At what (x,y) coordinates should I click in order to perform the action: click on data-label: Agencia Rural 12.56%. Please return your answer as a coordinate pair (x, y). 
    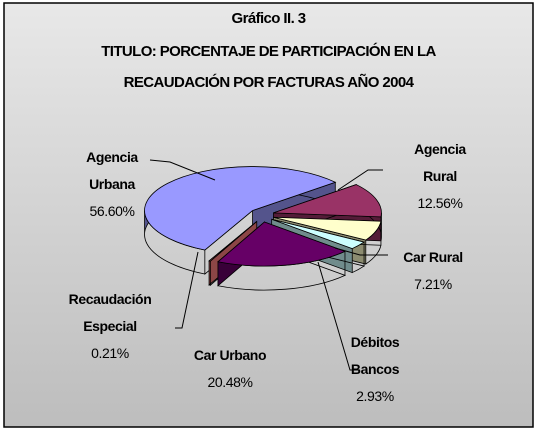
    Looking at the image, I should click on (440, 176).